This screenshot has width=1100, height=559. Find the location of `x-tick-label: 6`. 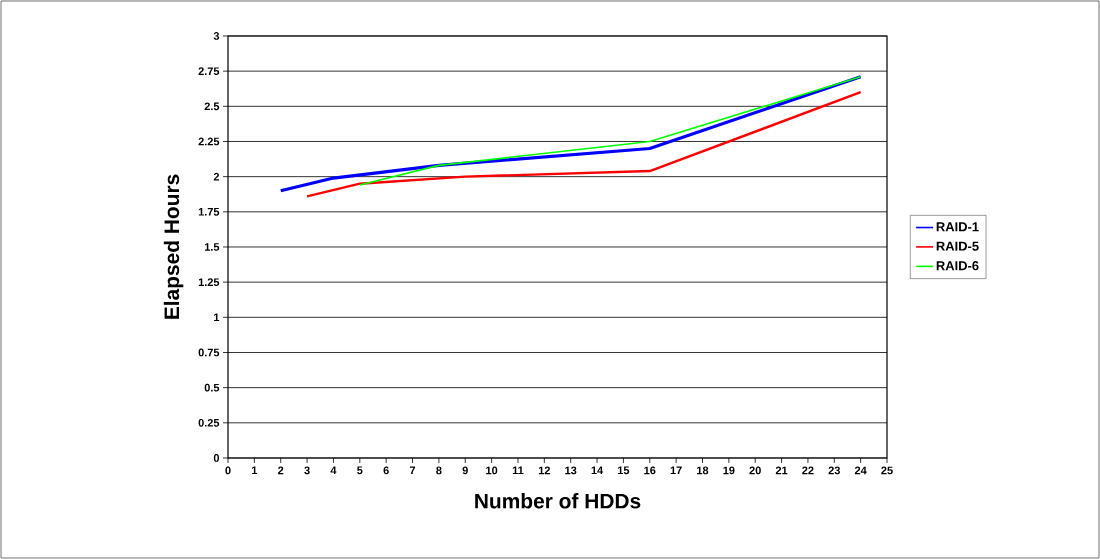

x-tick-label: 6 is located at coordinates (386, 470).